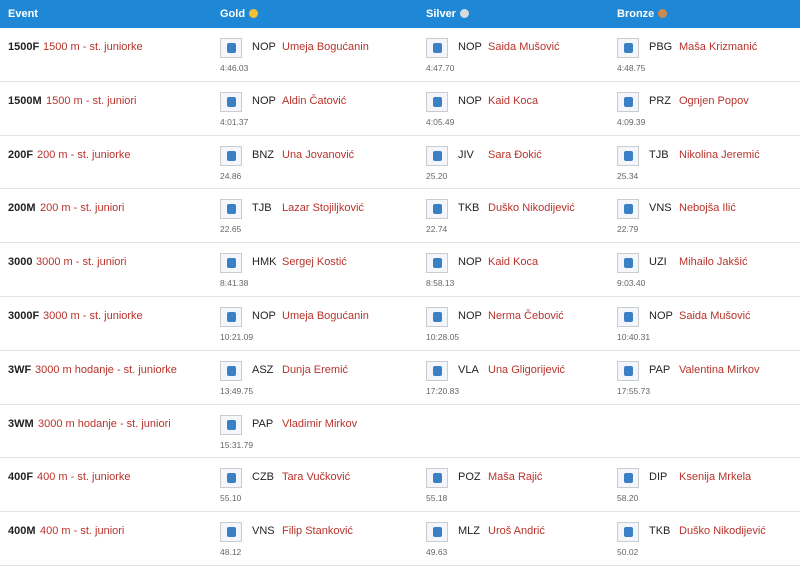 This screenshot has height=566, width=800. What do you see at coordinates (658, 477) in the screenshot?
I see `club-code: DIP` at bounding box center [658, 477].